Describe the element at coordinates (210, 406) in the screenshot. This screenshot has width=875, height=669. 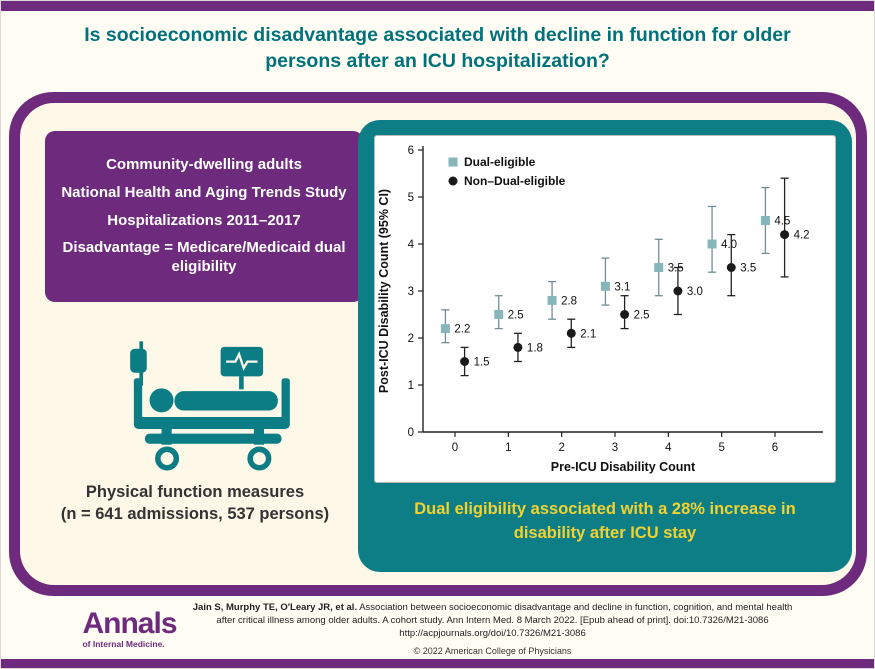
I see `hospital-bed-svg` at that location.